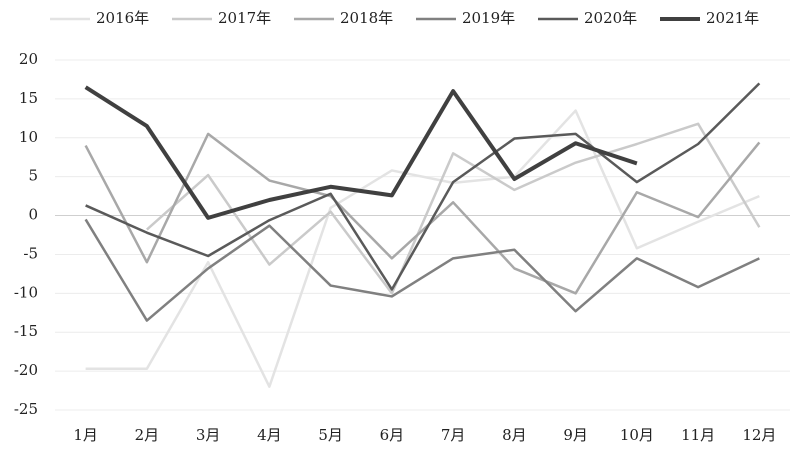 This screenshot has height=456, width=792. What do you see at coordinates (26, 331) in the screenshot?
I see `y-tick-label: -15` at bounding box center [26, 331].